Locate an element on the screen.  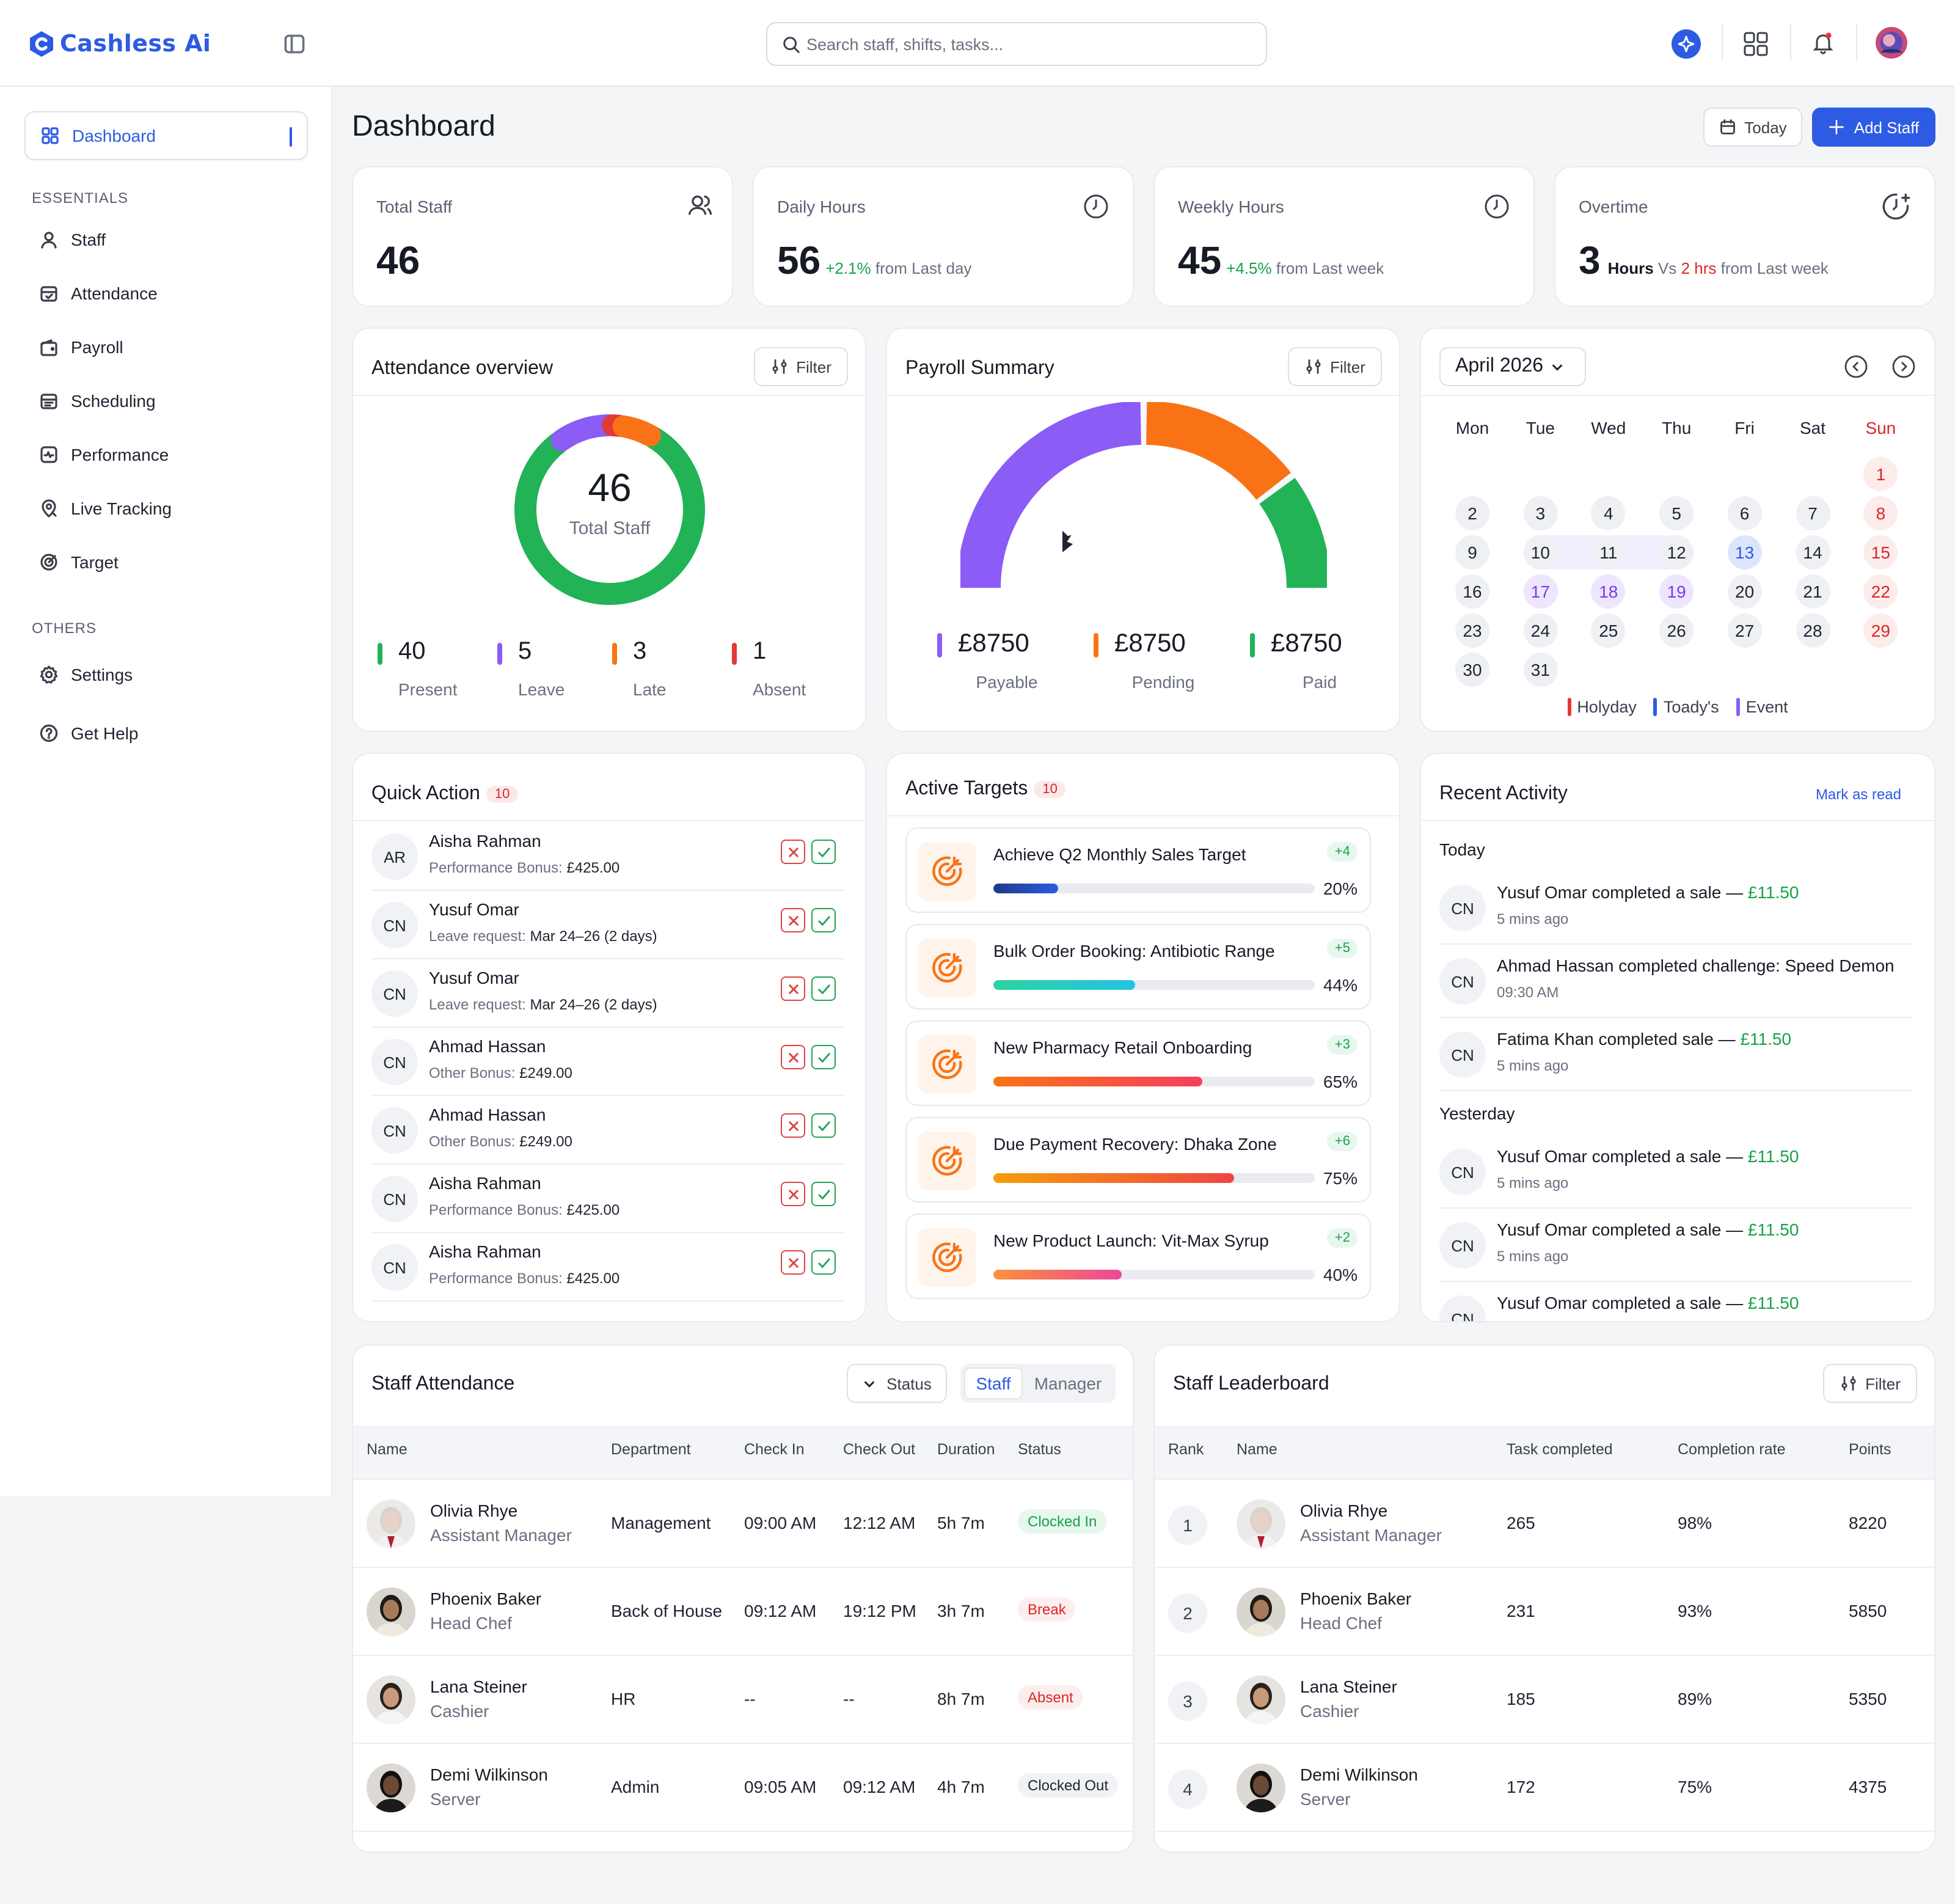
calendar-day-holiday: 22 is located at coordinates (1880, 591).